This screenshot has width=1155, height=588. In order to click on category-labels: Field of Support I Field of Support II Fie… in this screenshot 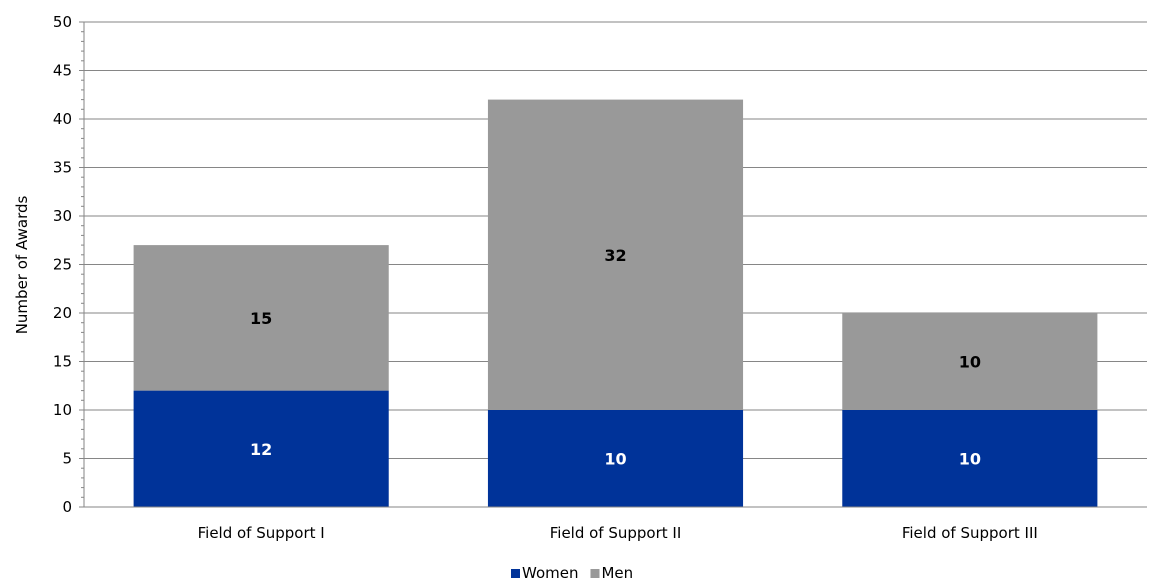, I will do `click(618, 533)`.